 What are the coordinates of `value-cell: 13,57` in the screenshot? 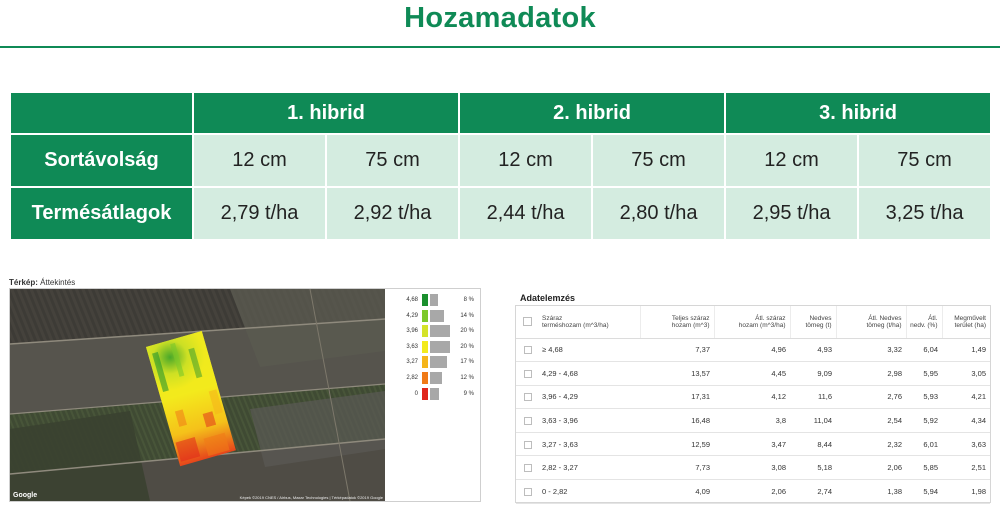 It's located at (677, 373).